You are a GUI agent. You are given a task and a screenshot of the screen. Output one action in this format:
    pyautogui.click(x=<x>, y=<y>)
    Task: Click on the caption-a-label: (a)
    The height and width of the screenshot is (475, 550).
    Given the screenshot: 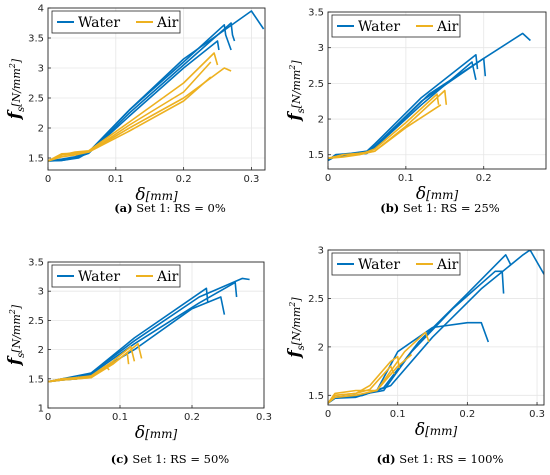 What is the action you would take?
    pyautogui.click(x=123, y=208)
    